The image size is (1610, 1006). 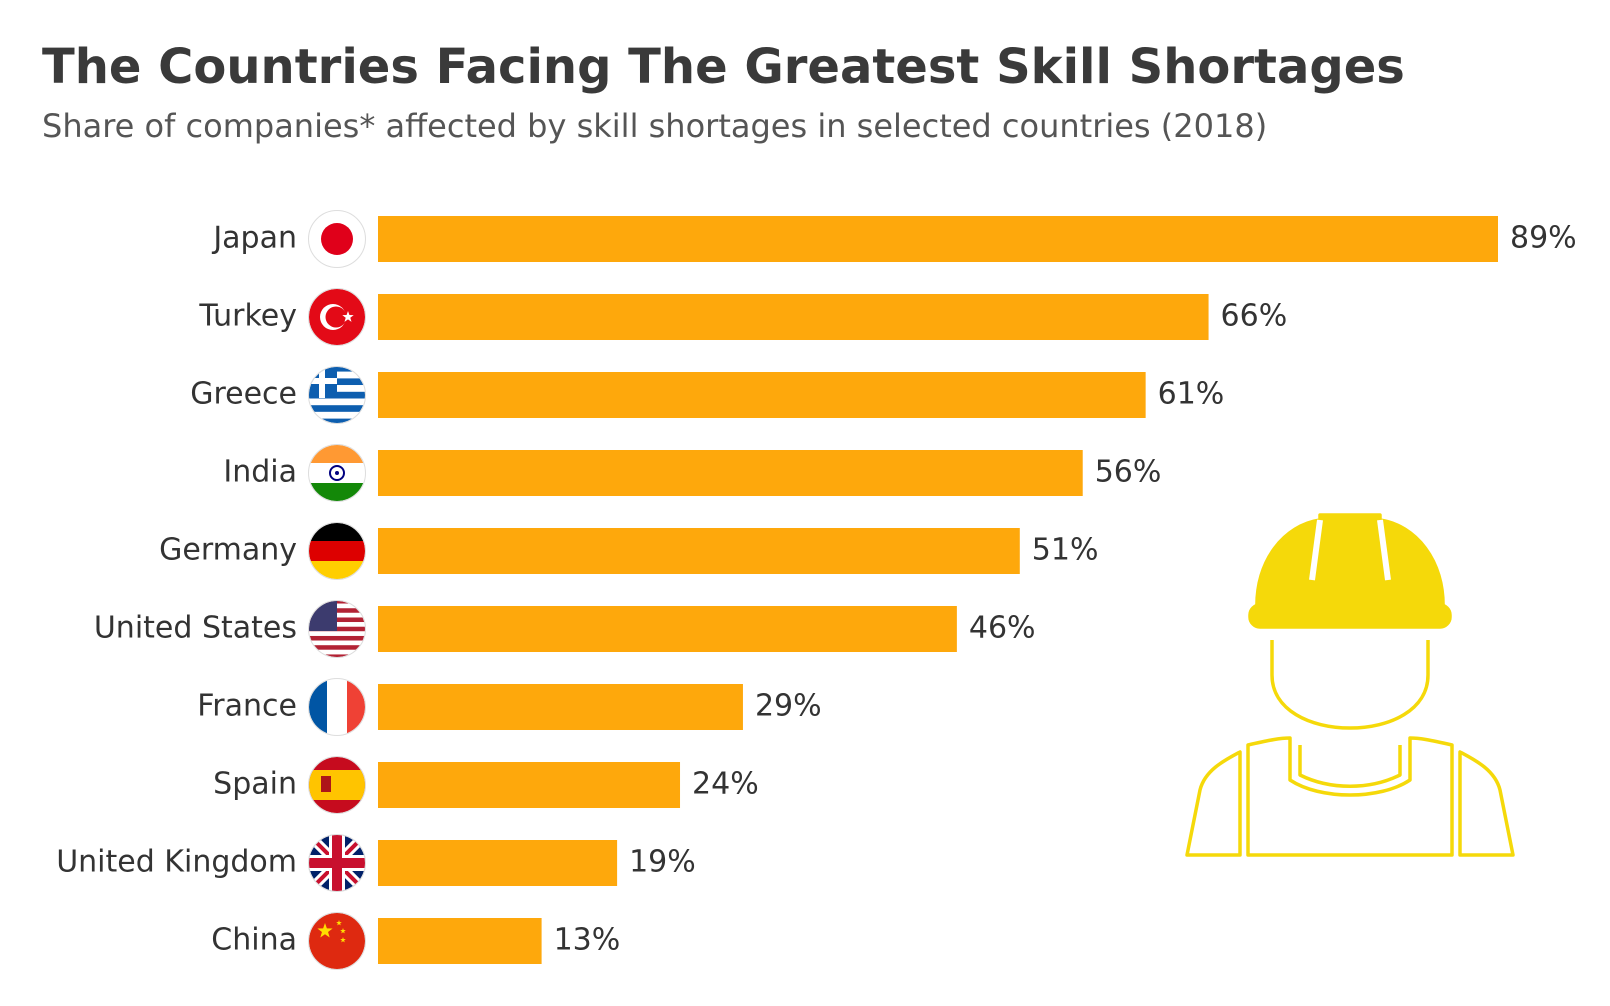 I want to click on value-label: 13%, so click(x=587, y=940).